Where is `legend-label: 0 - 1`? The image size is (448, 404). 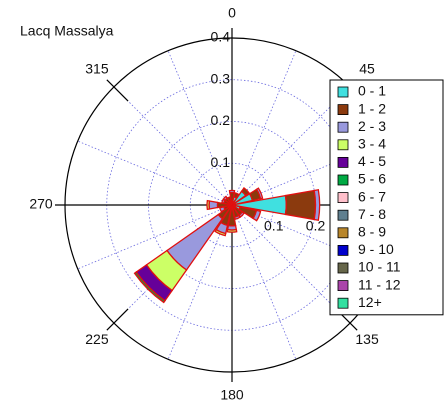 legend-label: 0 - 1 is located at coordinates (372, 91).